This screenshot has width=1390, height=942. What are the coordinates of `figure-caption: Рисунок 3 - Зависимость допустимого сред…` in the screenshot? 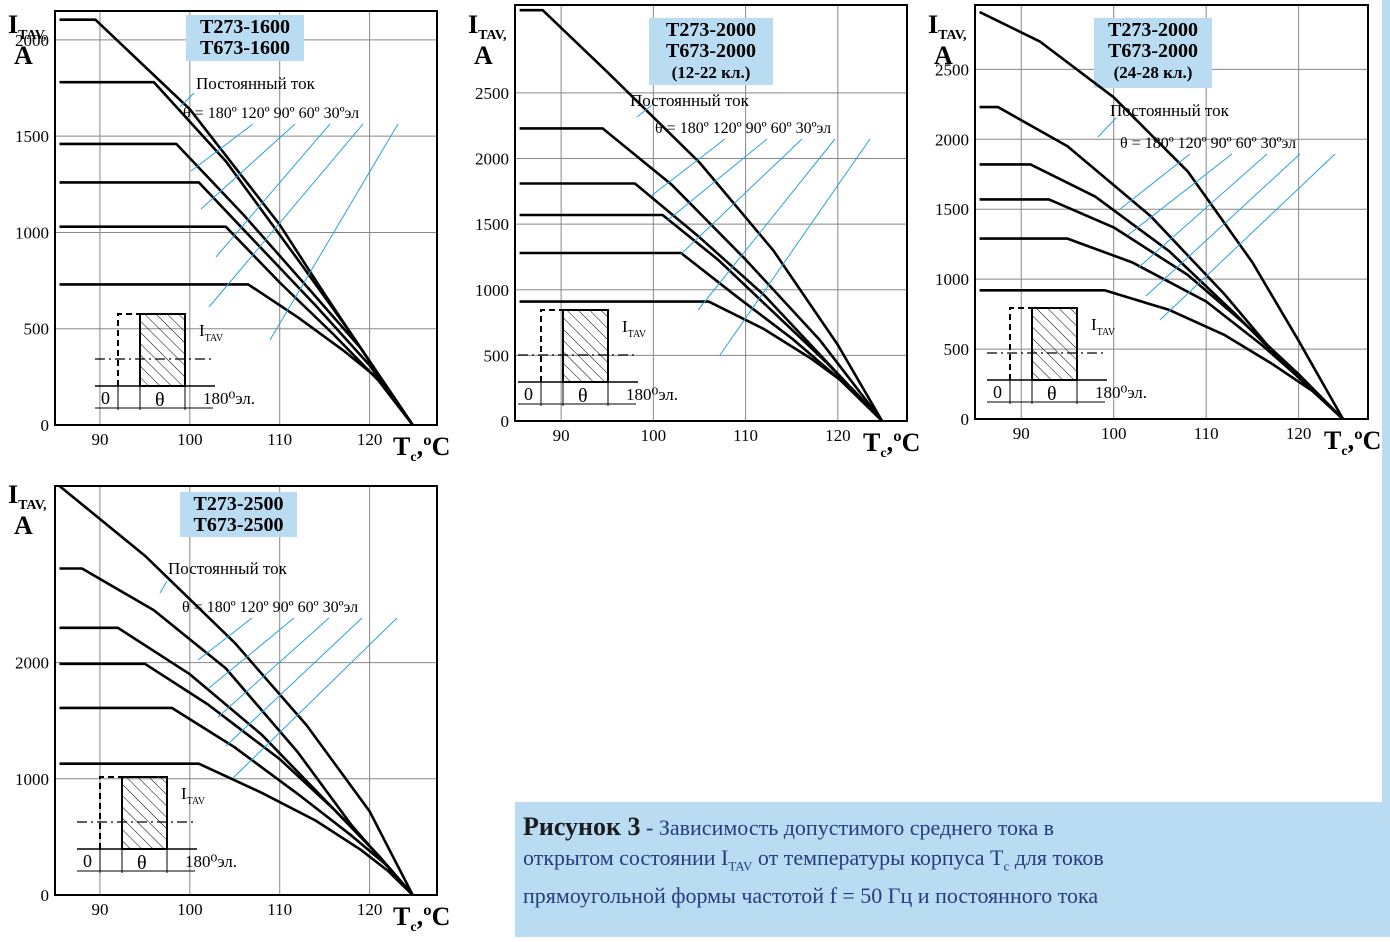 It's located at (953, 861).